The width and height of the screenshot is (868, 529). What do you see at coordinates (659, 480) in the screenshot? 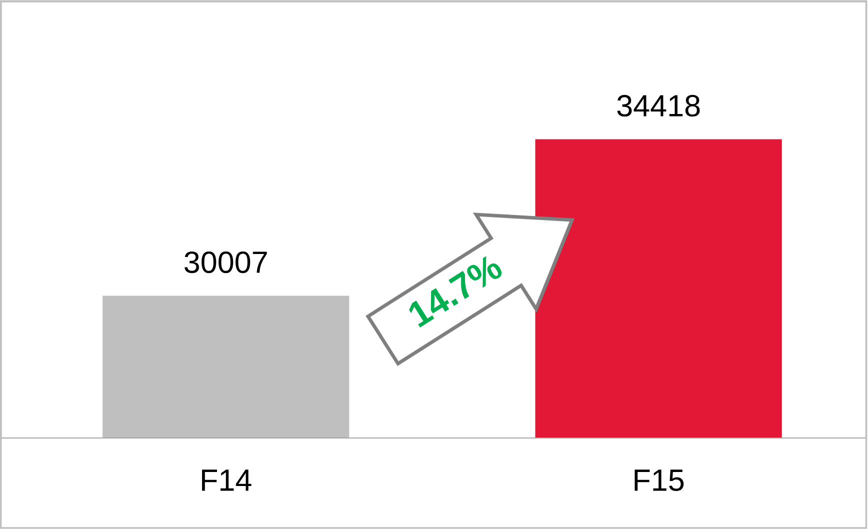
I see `x-tick-label: F15` at bounding box center [659, 480].